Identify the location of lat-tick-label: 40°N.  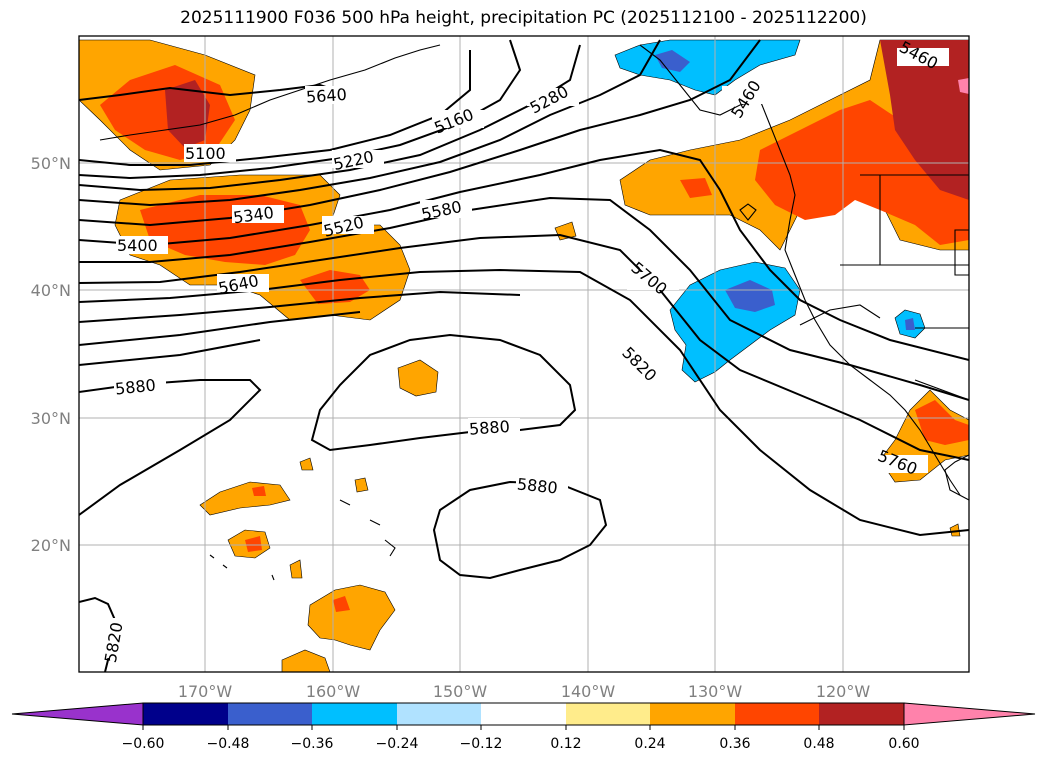
(51, 290).